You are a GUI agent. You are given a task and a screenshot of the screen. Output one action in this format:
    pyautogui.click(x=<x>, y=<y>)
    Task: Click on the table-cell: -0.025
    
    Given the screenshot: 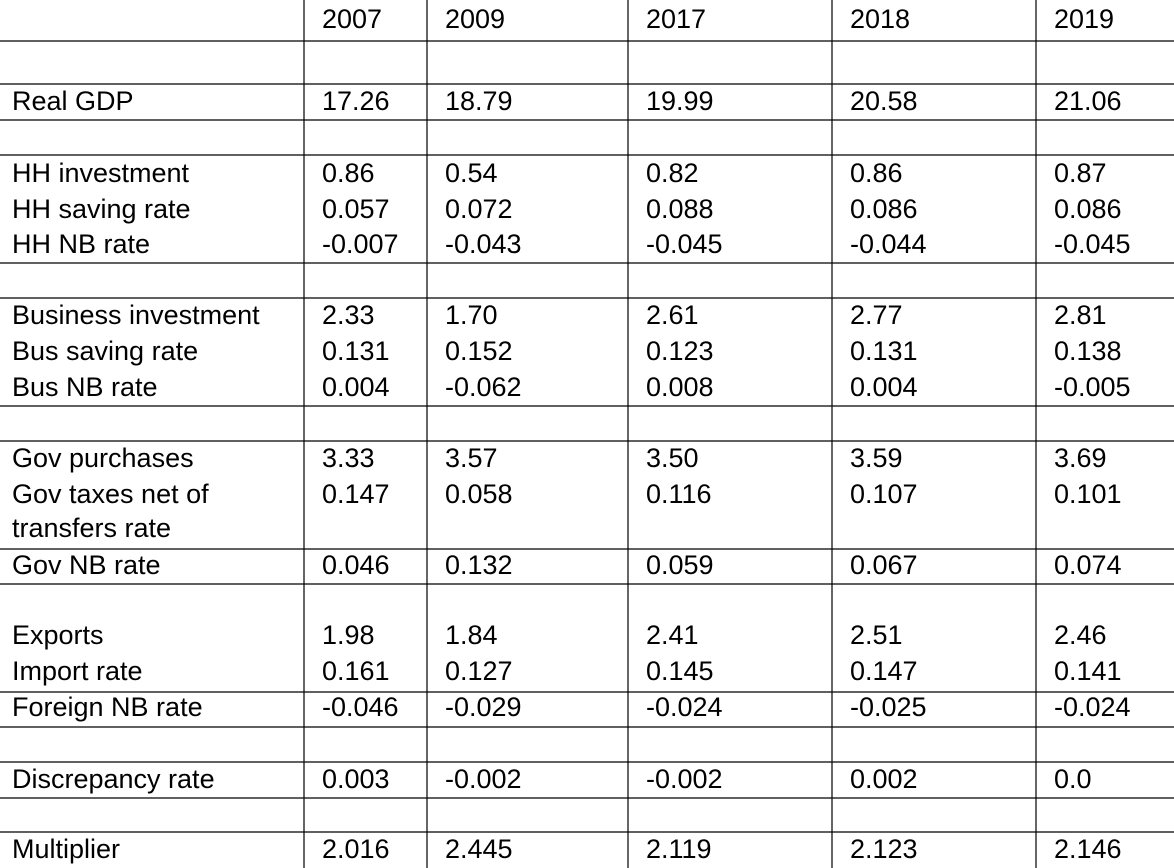 What is the action you would take?
    pyautogui.click(x=888, y=707)
    